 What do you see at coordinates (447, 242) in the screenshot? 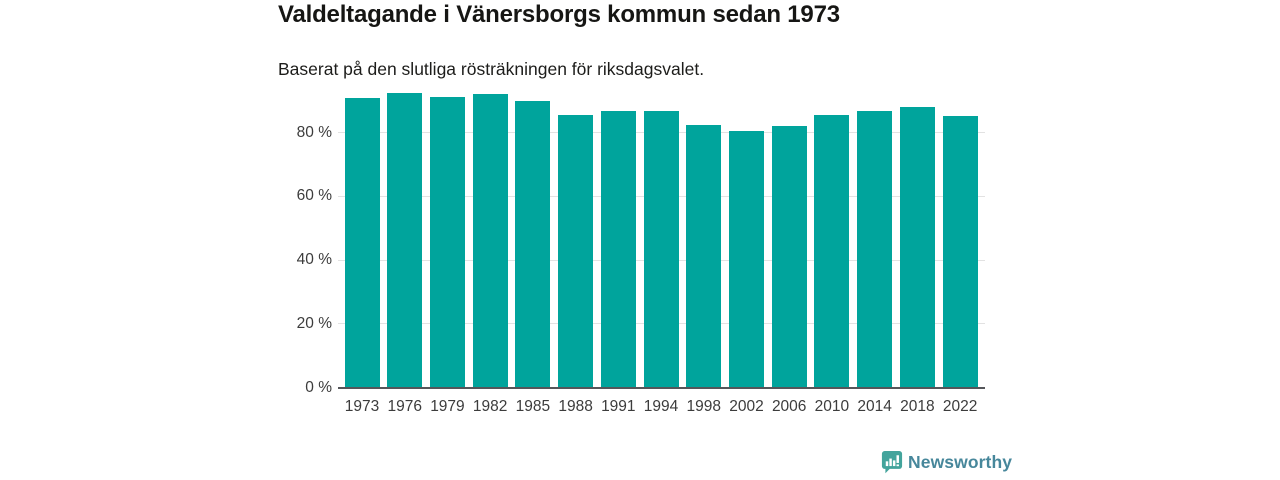
I see `bar-1979` at bounding box center [447, 242].